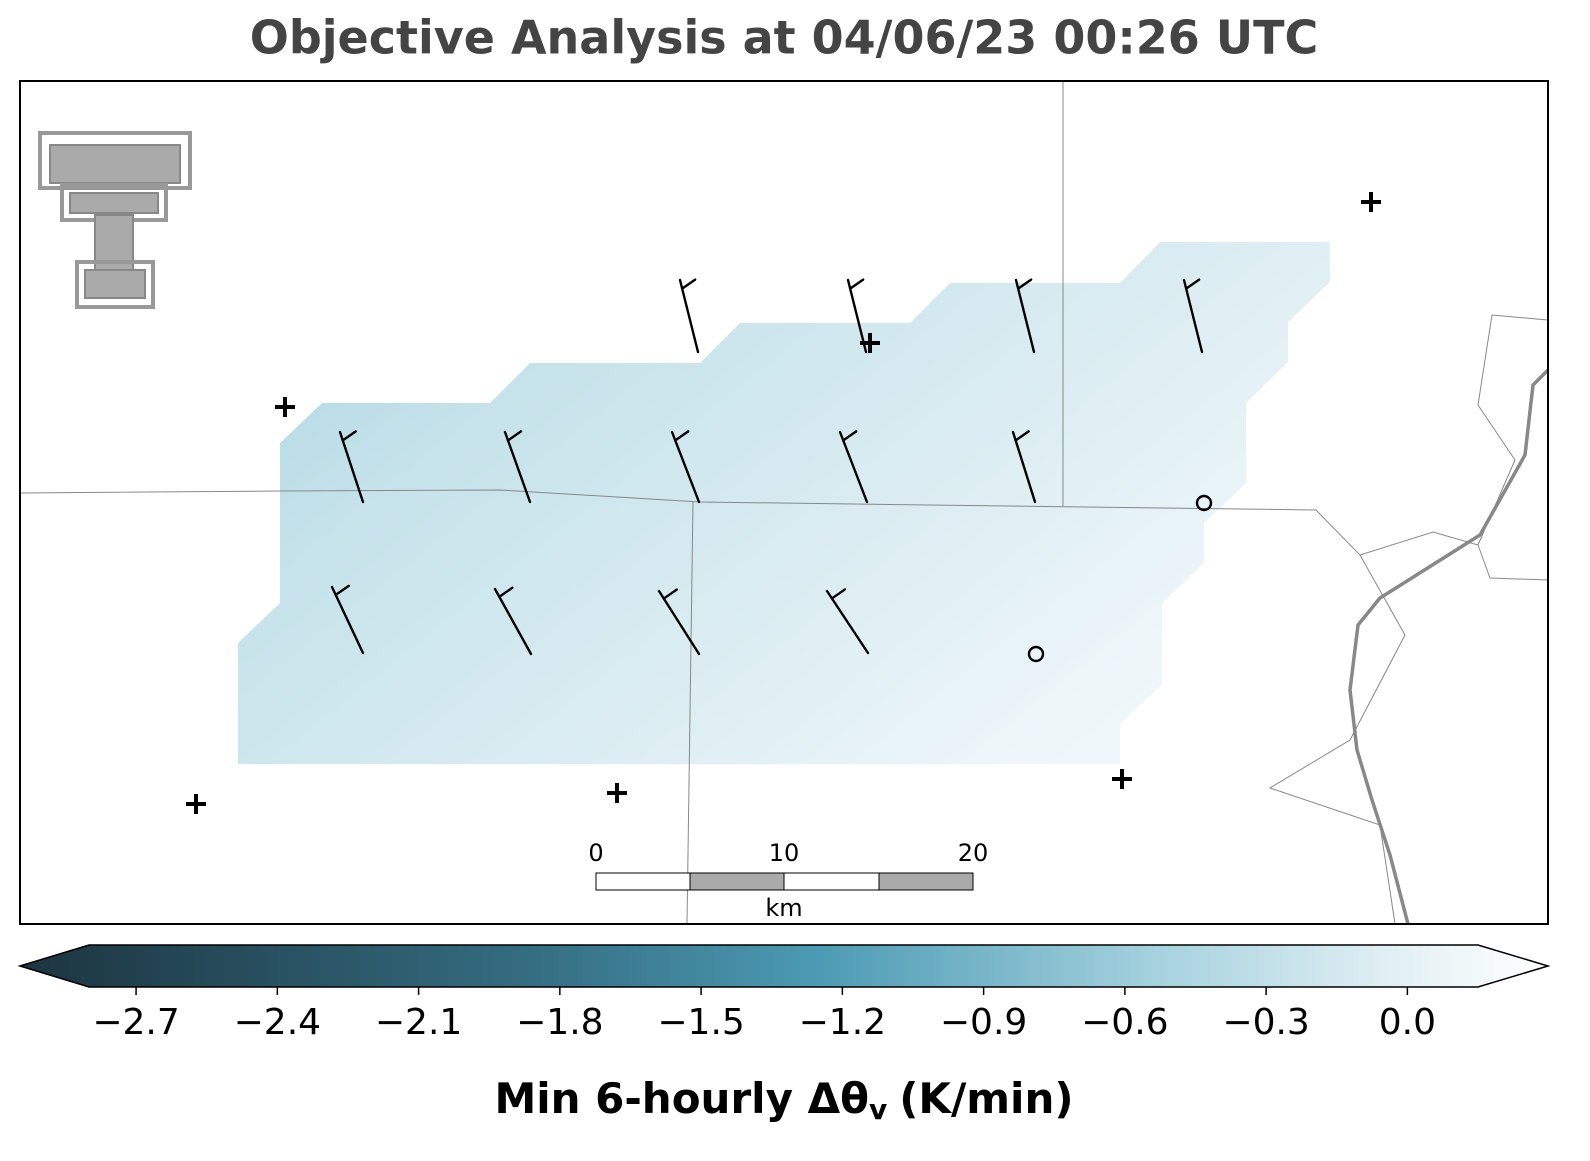  I want to click on colorbar-tick-label: −2.4, so click(277, 1022).